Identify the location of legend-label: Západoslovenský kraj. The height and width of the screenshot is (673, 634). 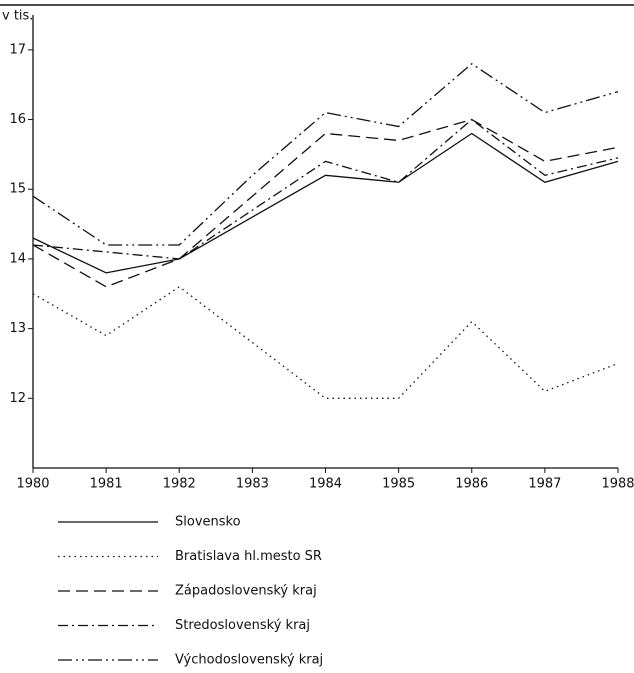
(246, 591).